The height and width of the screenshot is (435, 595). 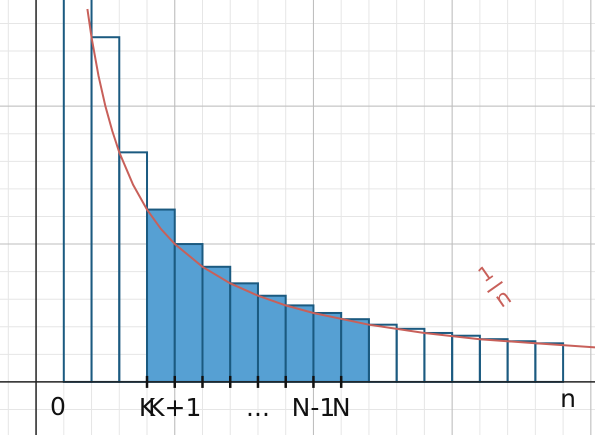 I want to click on origin-label: 0, so click(x=58, y=406).